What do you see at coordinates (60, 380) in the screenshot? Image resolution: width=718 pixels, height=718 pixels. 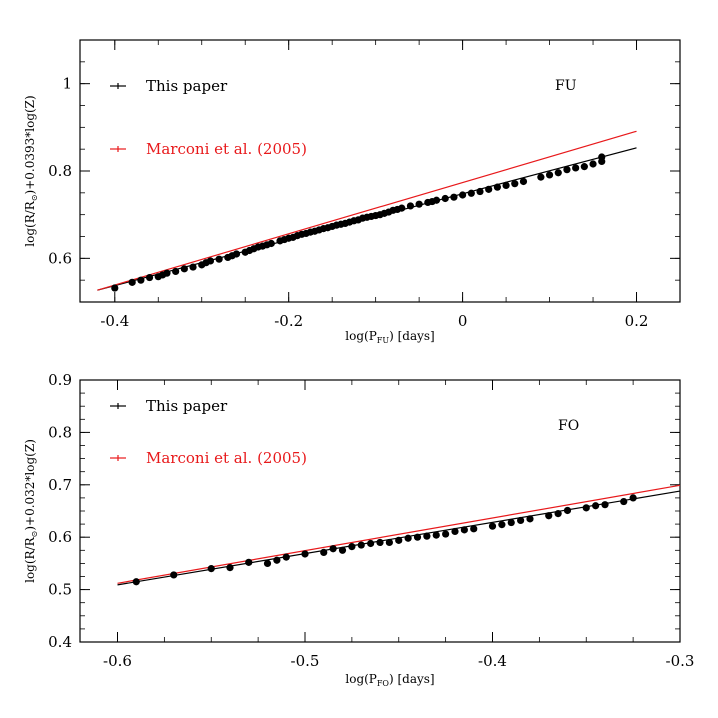 I see `y-tick-label: 0.9` at bounding box center [60, 380].